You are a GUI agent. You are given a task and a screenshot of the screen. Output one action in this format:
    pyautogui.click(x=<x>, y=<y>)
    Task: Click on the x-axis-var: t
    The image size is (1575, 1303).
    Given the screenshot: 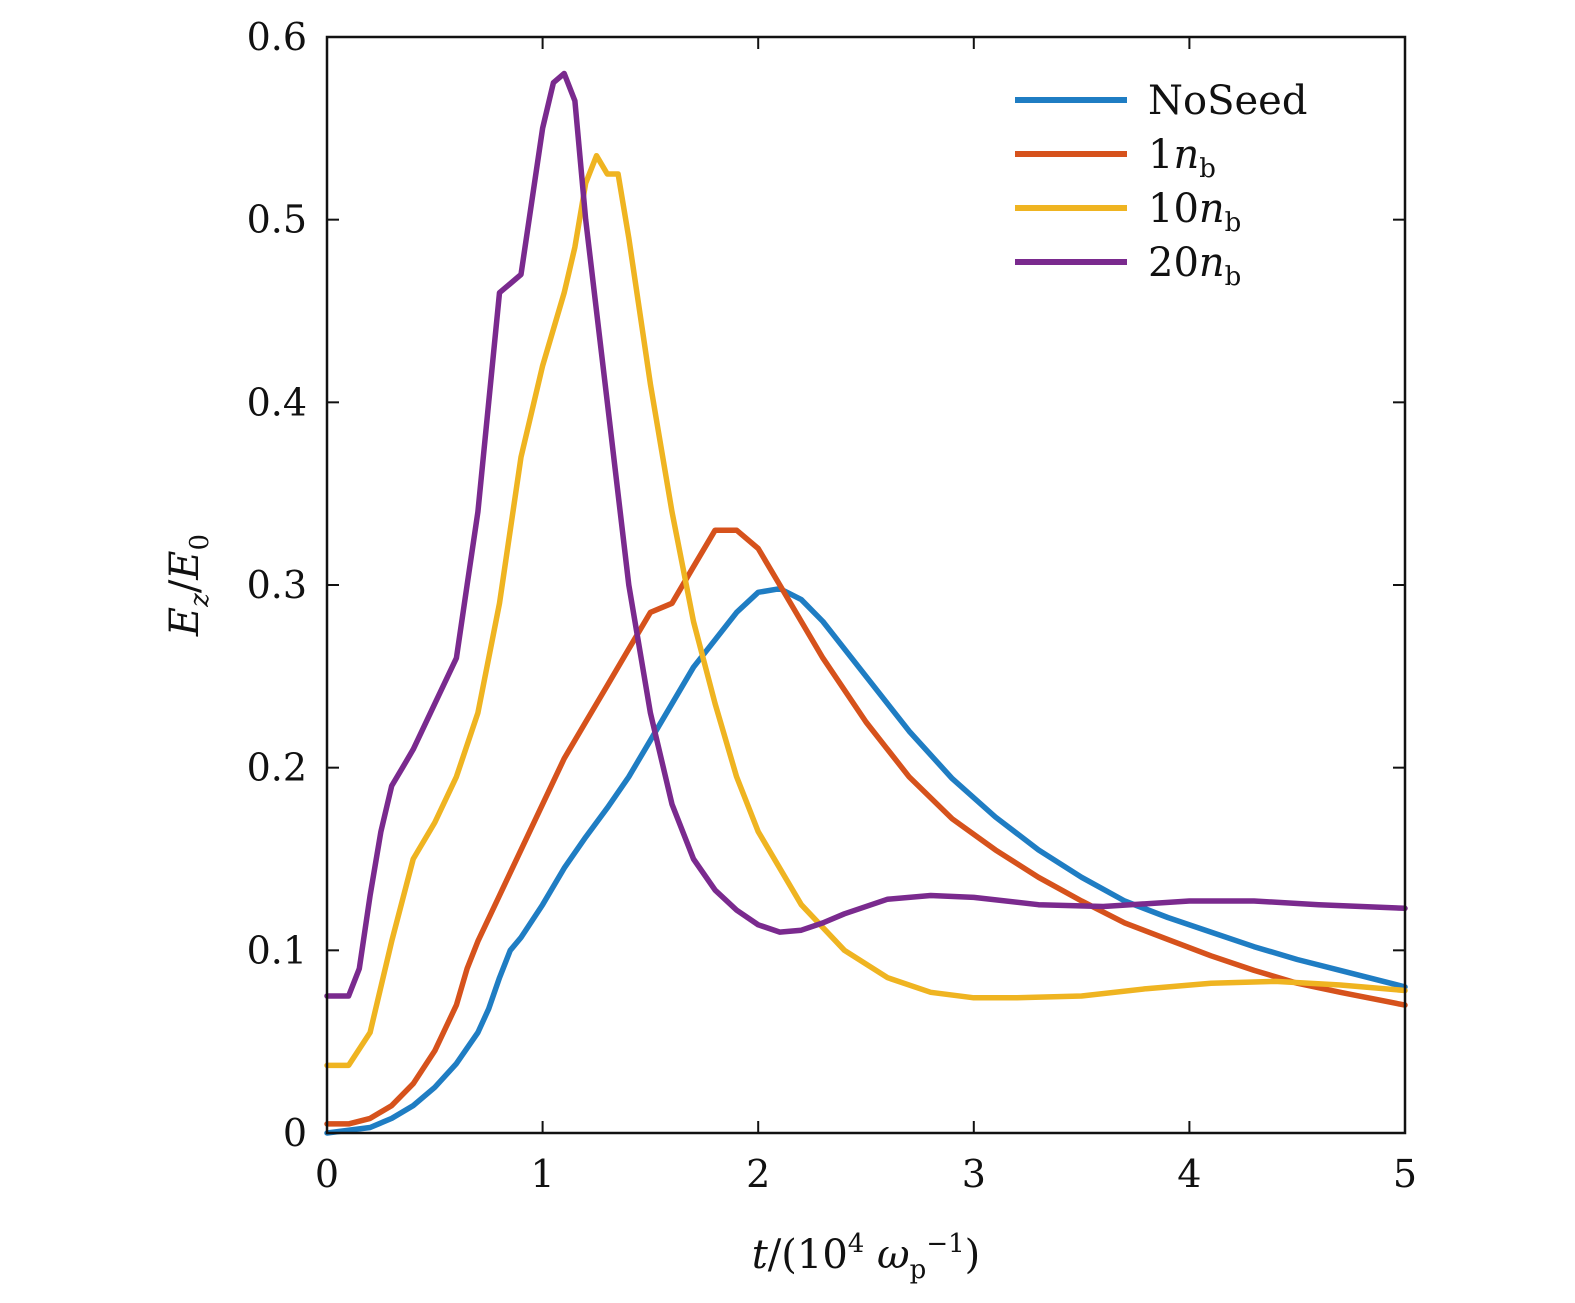 What is the action you would take?
    pyautogui.click(x=760, y=1255)
    